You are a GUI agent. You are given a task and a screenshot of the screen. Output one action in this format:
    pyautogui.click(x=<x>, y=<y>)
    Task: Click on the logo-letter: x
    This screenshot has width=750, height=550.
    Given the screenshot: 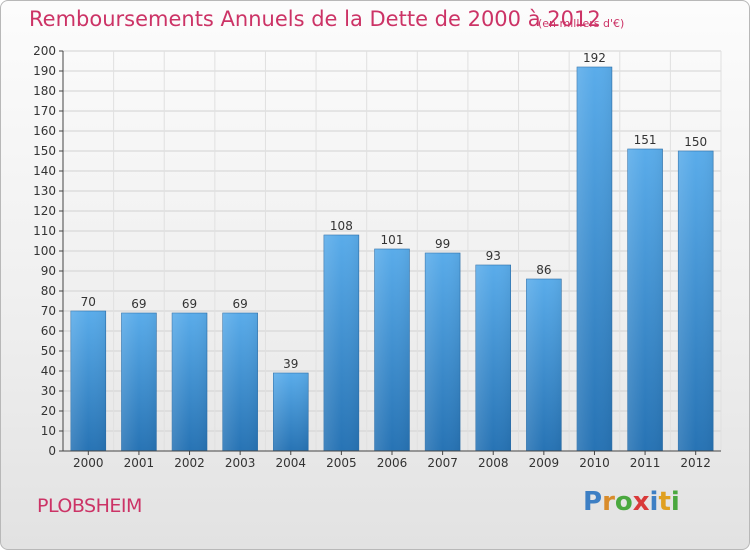 What is the action you would take?
    pyautogui.click(x=641, y=502)
    